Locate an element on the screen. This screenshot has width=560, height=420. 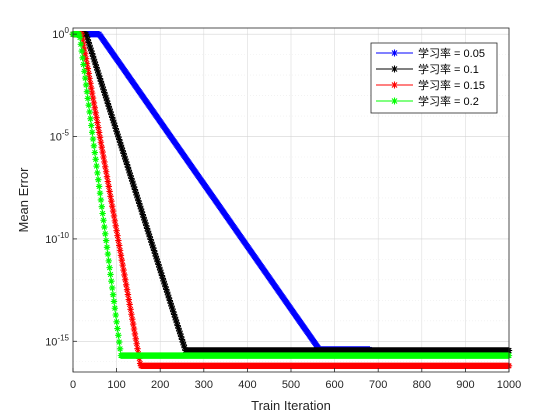
legend-entry: 学习率 = 0.15 is located at coordinates (451, 85).